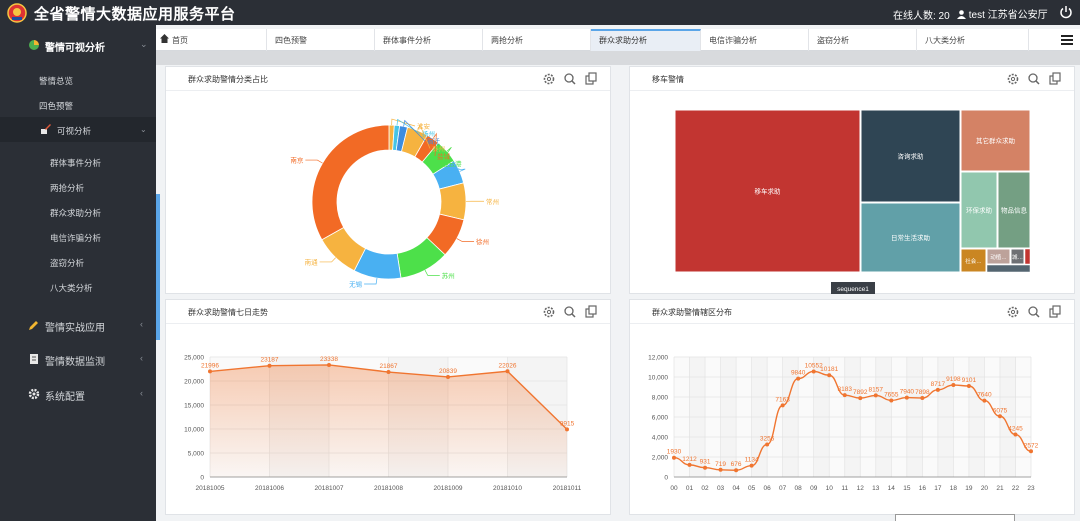 This screenshot has height=521, width=1080. What do you see at coordinates (1016, 488) in the screenshot?
I see `x-tick-label: 22` at bounding box center [1016, 488].